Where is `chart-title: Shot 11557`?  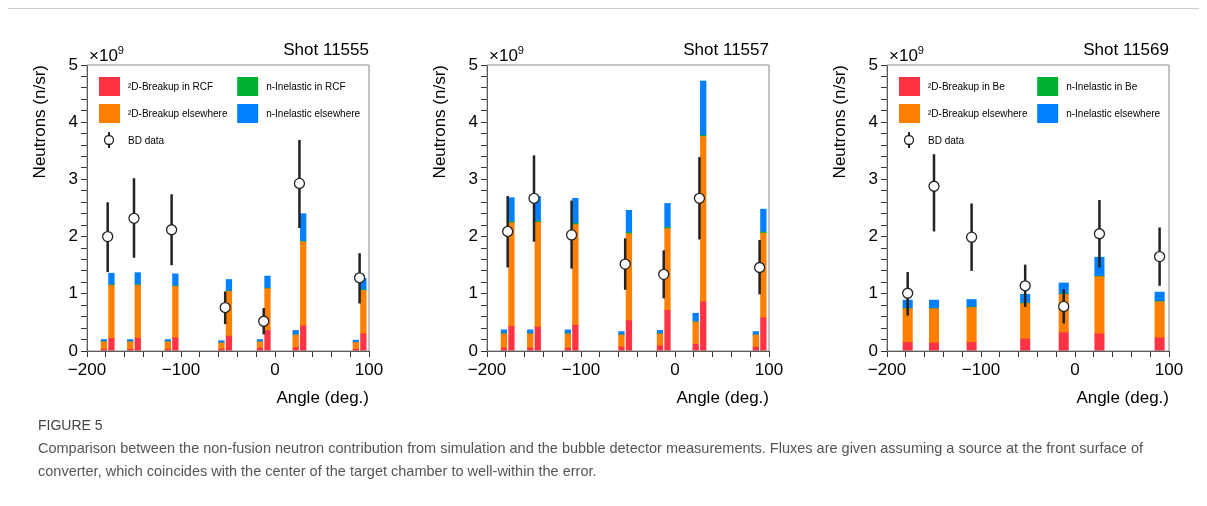
chart-title: Shot 11557 is located at coordinates (726, 49).